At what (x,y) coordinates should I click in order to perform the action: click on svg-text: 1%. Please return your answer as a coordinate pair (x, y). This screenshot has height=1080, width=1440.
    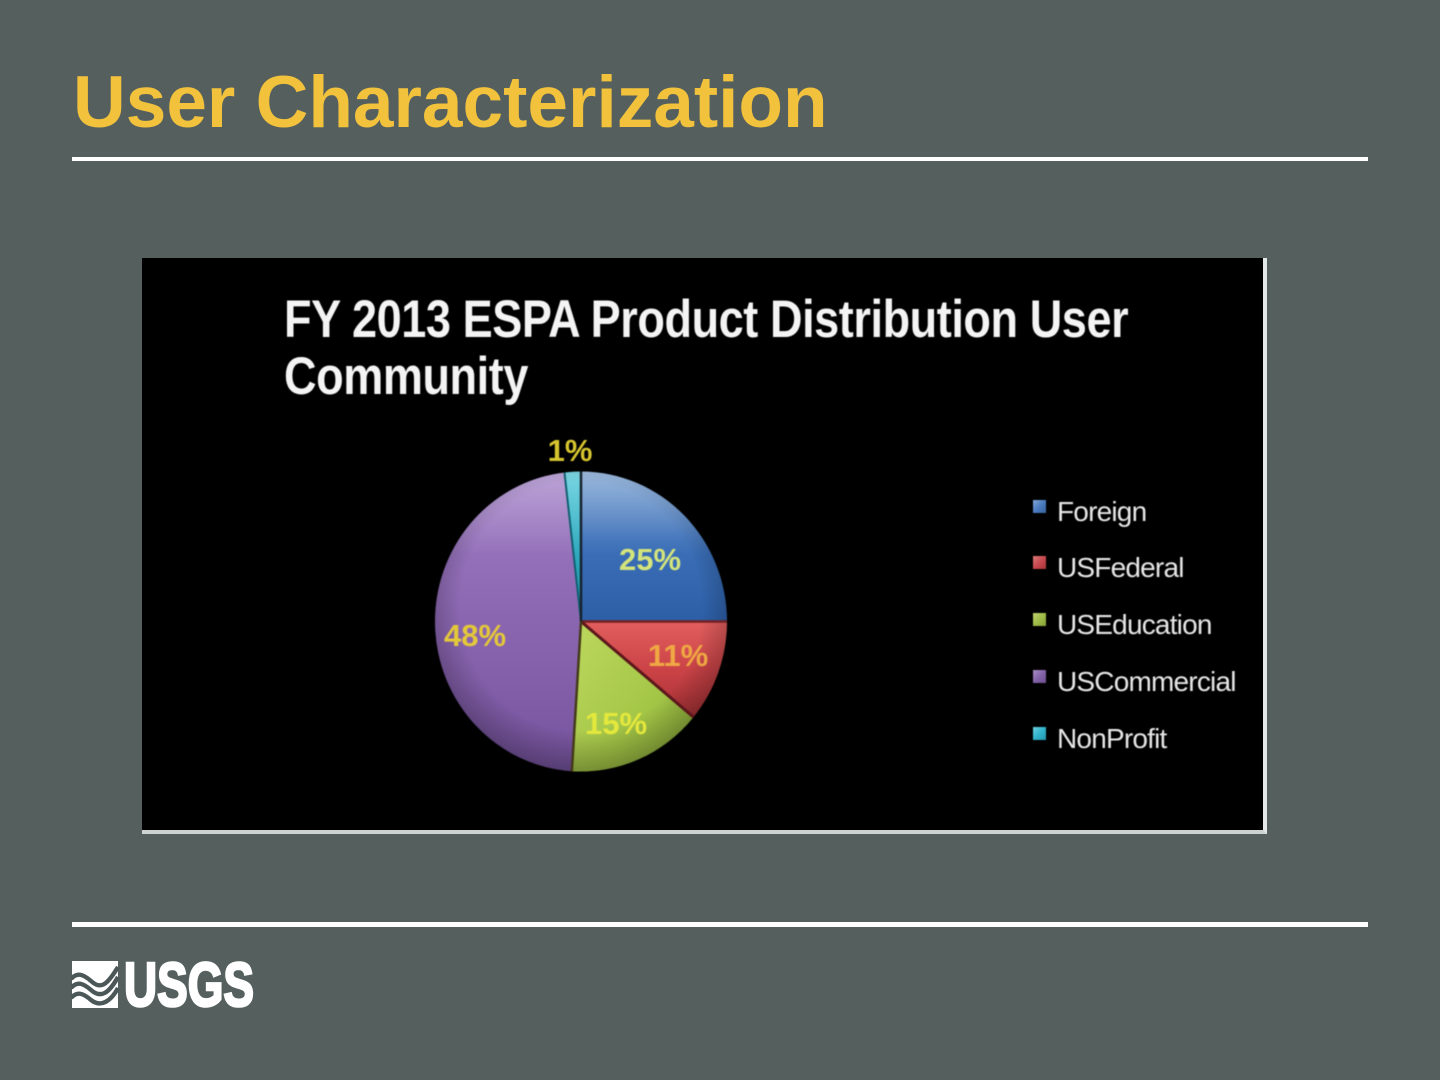
    Looking at the image, I should click on (570, 450).